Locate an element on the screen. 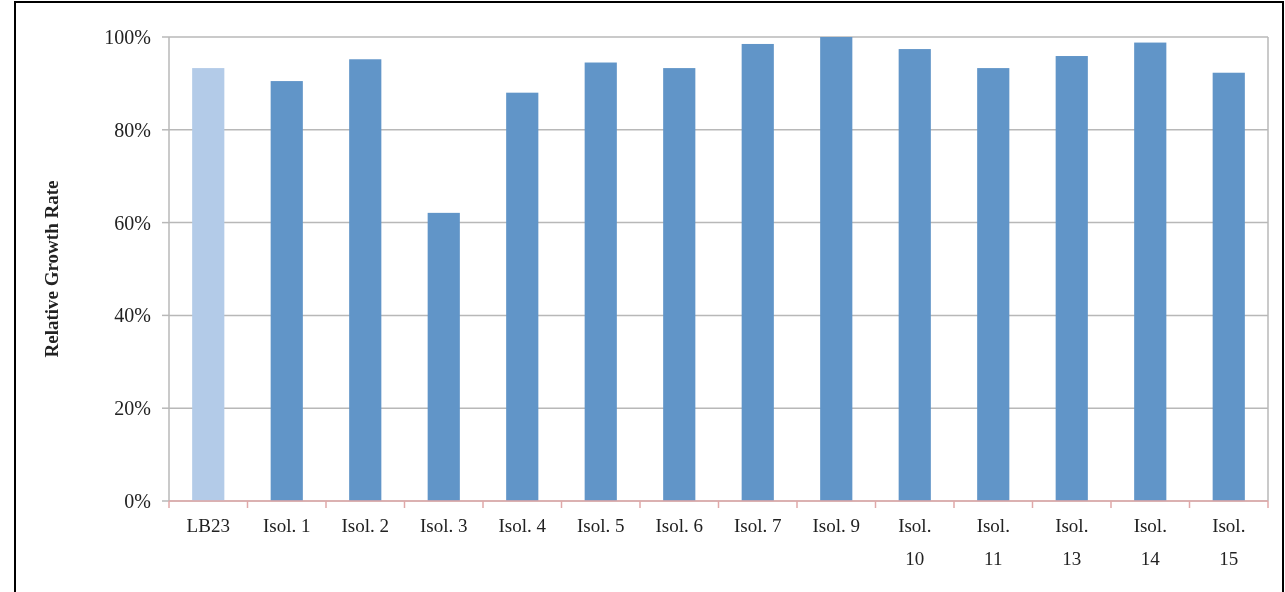  y-tick-label: 20% is located at coordinates (132, 408).